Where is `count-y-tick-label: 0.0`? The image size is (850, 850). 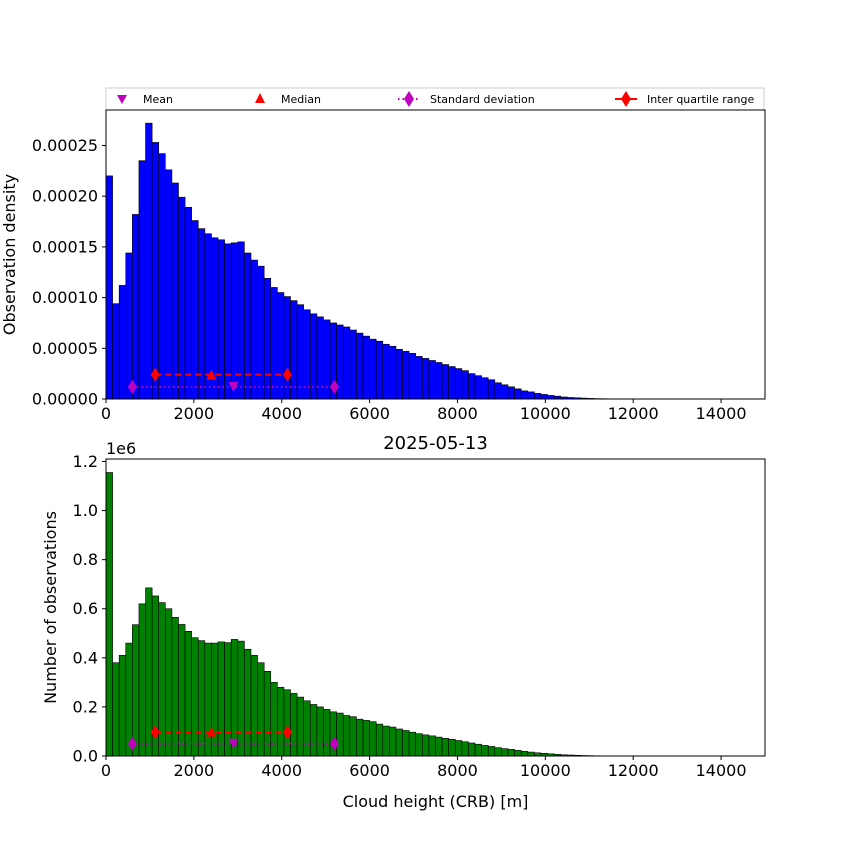
count-y-tick-label: 0.0 is located at coordinates (85, 756).